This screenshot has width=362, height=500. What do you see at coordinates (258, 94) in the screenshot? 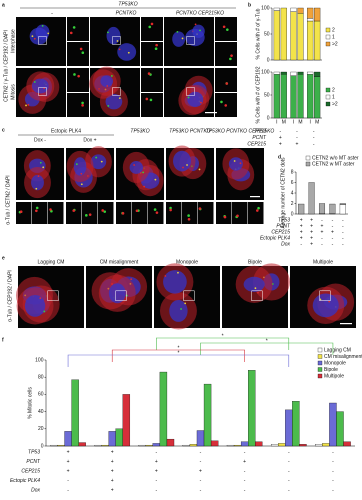
I see `y-axis-label: % Cells with # of CEP192` at bounding box center [258, 94].